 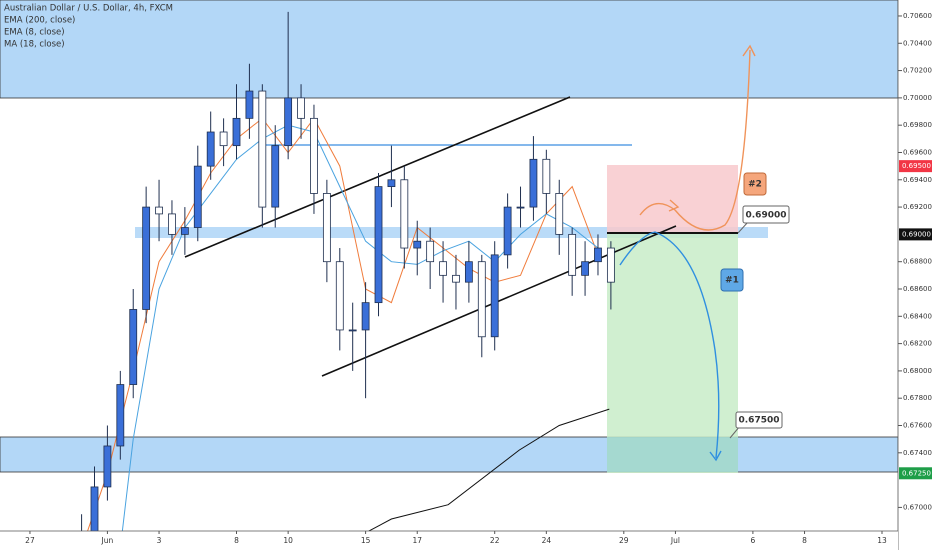 What do you see at coordinates (34, 33) in the screenshot?
I see `legend-entry: EMA (8, close)` at bounding box center [34, 33].